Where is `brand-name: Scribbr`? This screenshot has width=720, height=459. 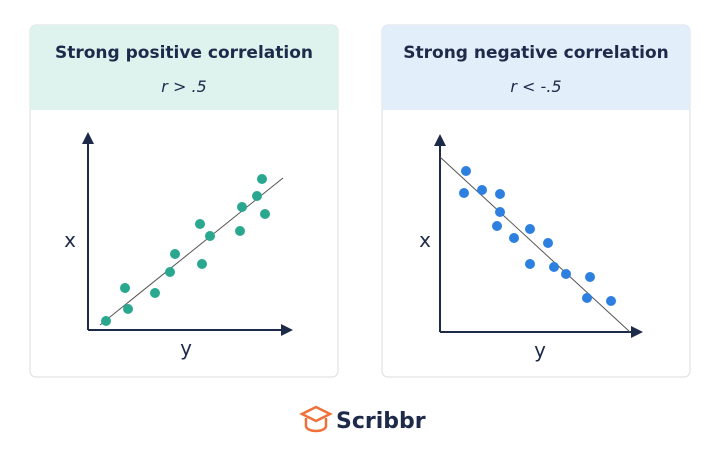
brand-name: Scribbr is located at coordinates (381, 421).